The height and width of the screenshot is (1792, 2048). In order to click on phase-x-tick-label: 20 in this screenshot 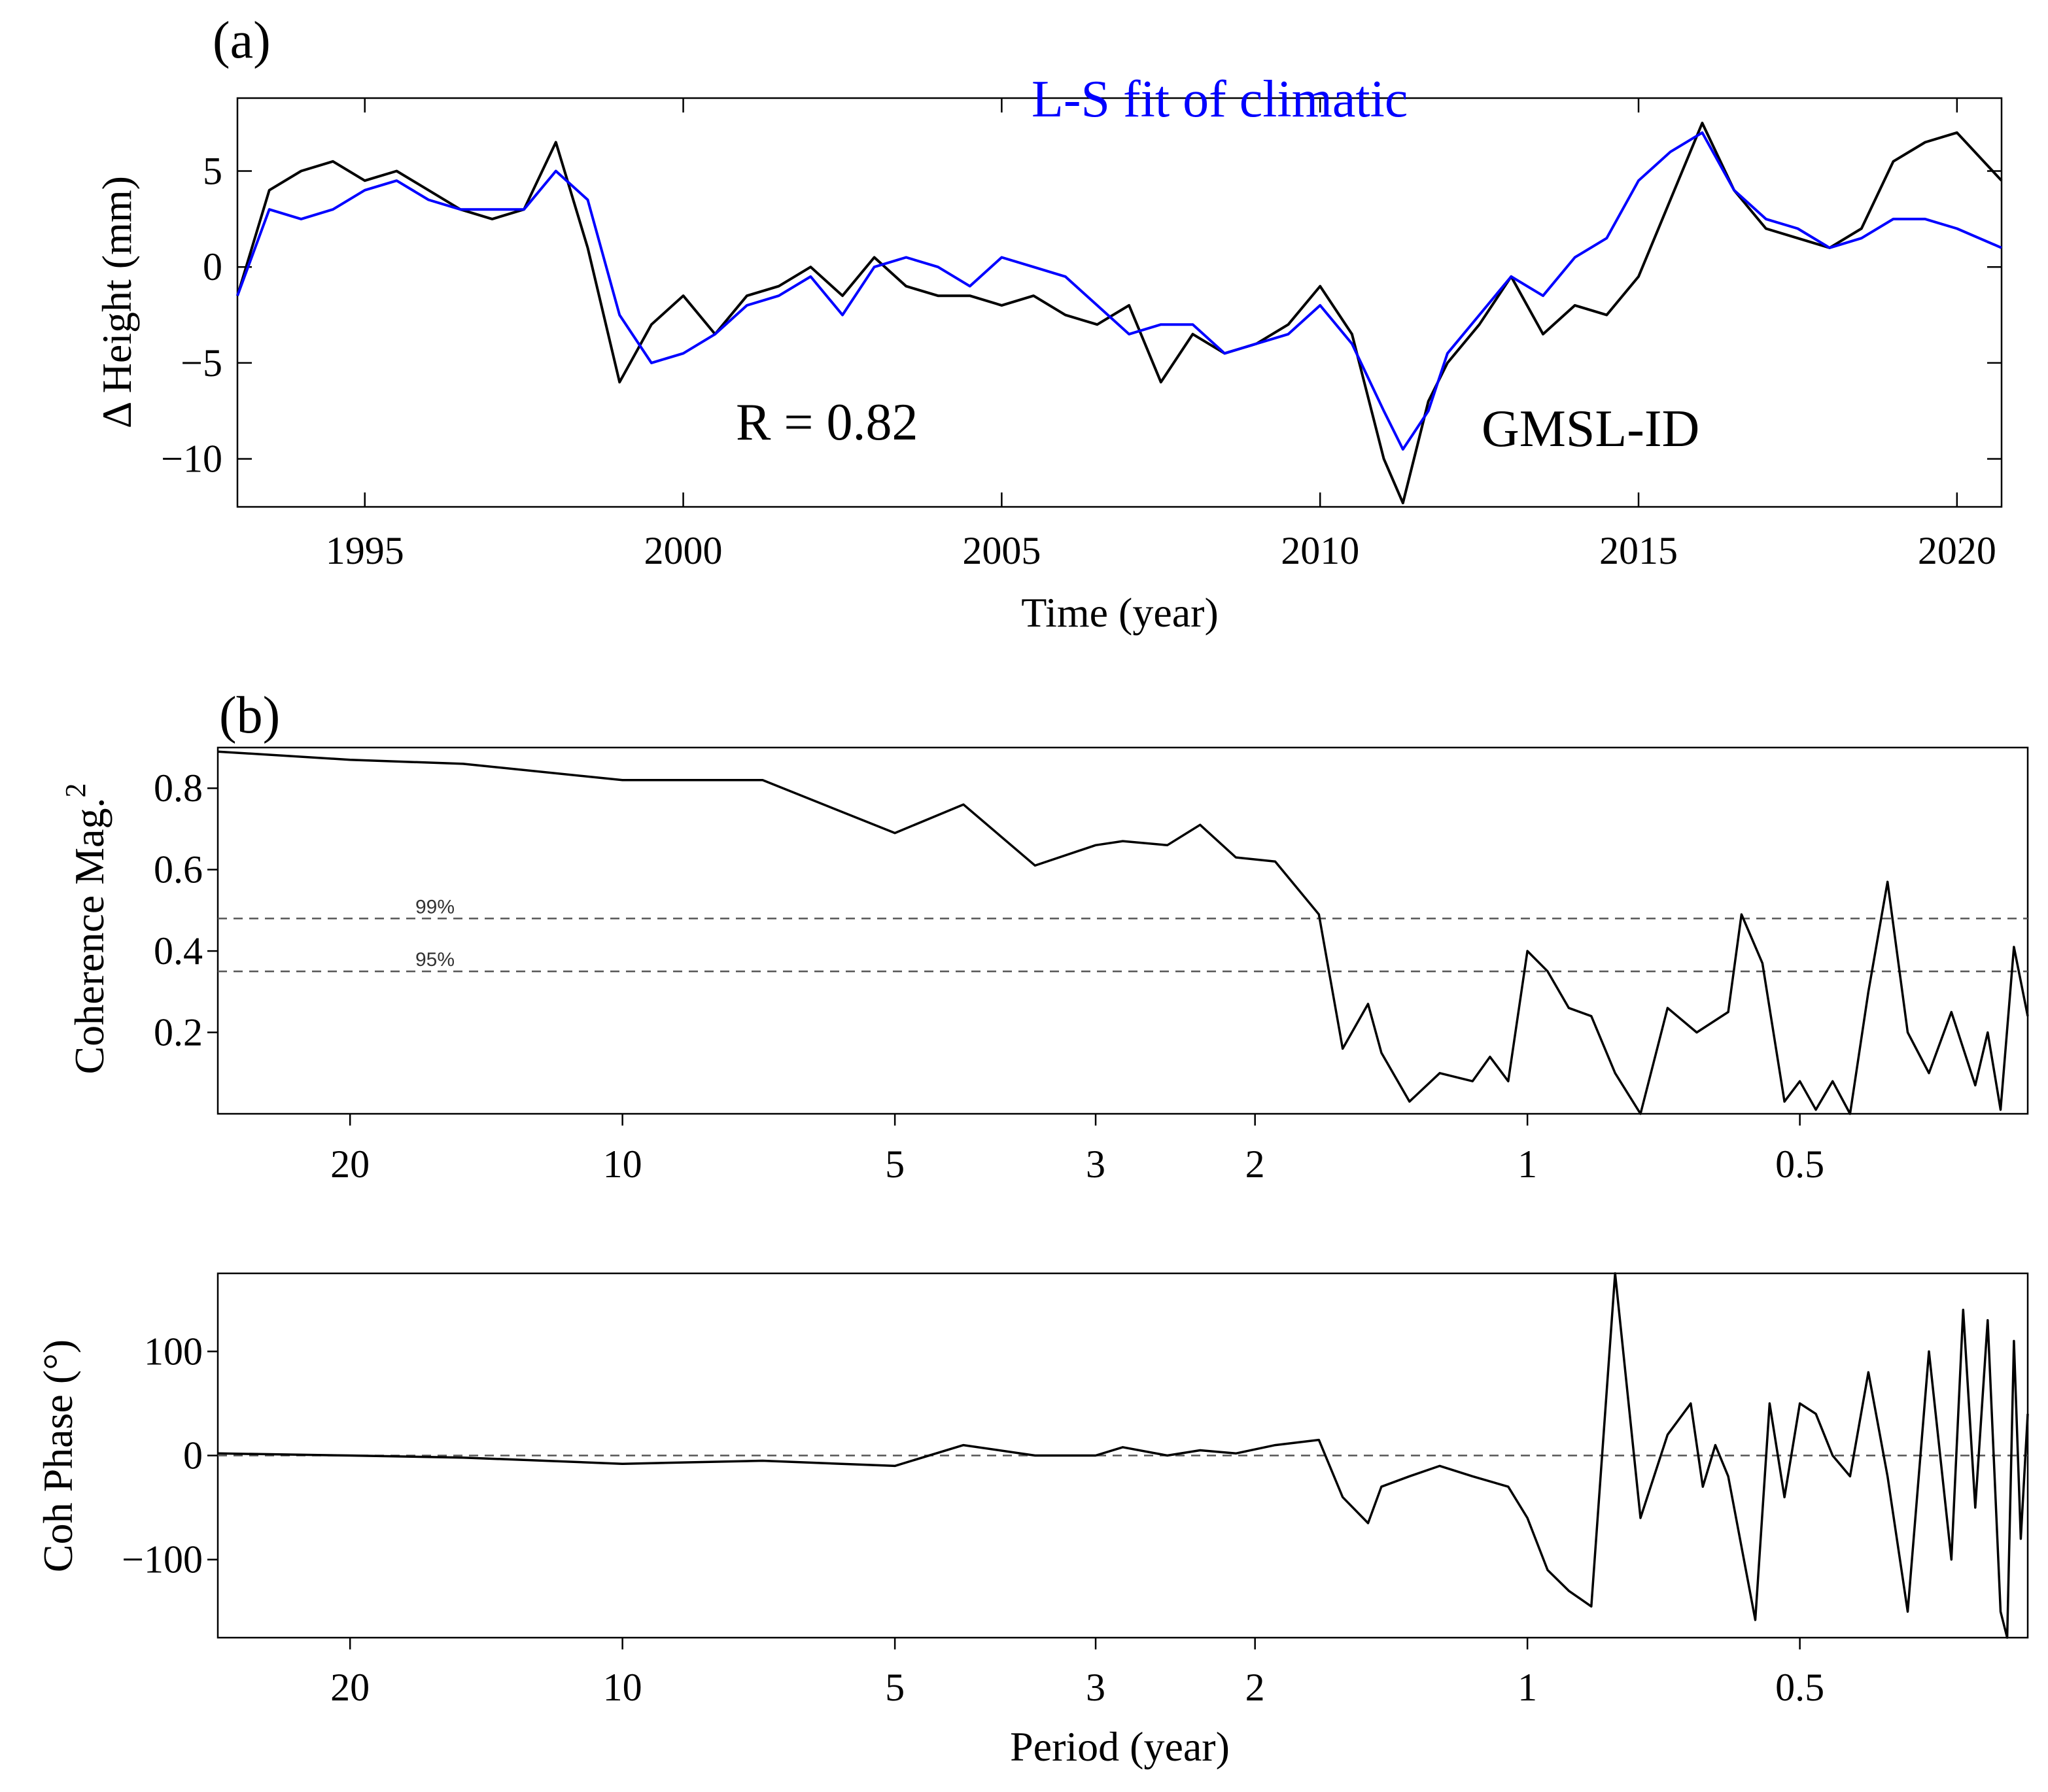, I will do `click(350, 1687)`.